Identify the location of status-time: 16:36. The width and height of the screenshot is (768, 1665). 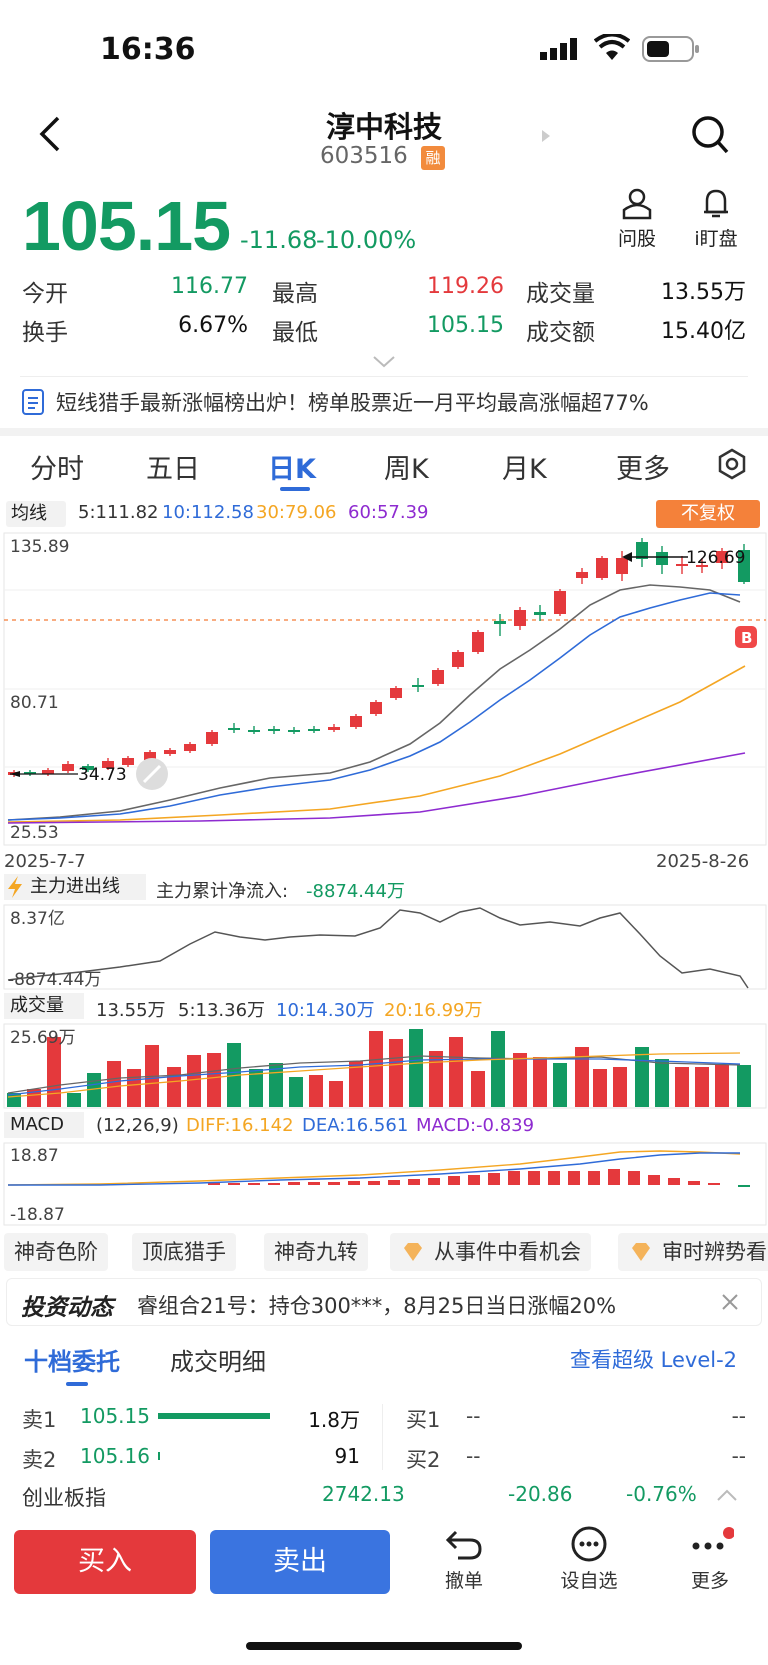
(148, 49).